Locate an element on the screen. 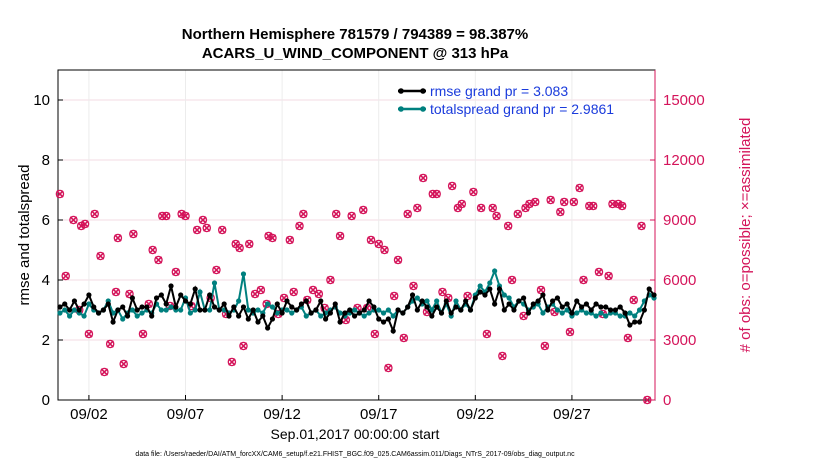  y-tick-label: 8 is located at coordinates (46, 160).